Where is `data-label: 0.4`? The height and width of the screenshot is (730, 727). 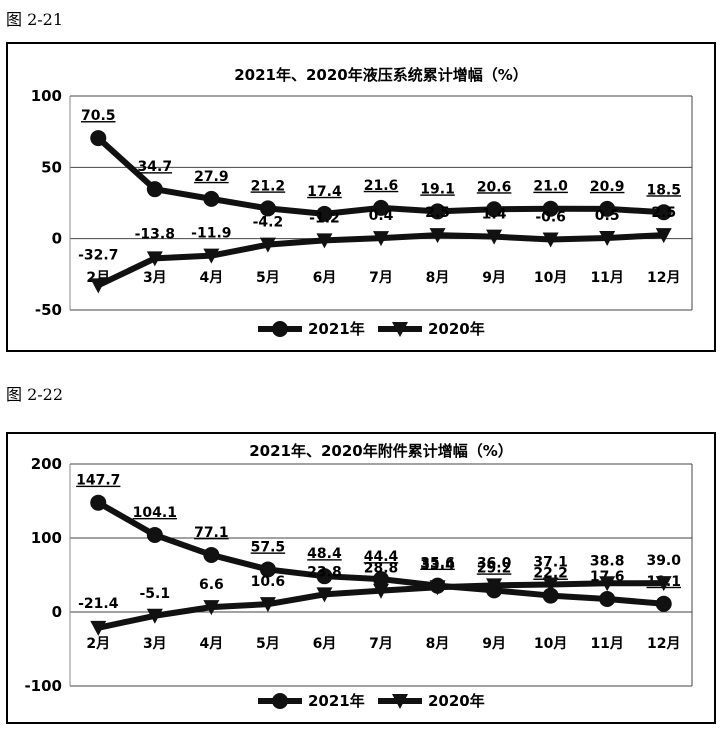 data-label: 0.4 is located at coordinates (381, 216).